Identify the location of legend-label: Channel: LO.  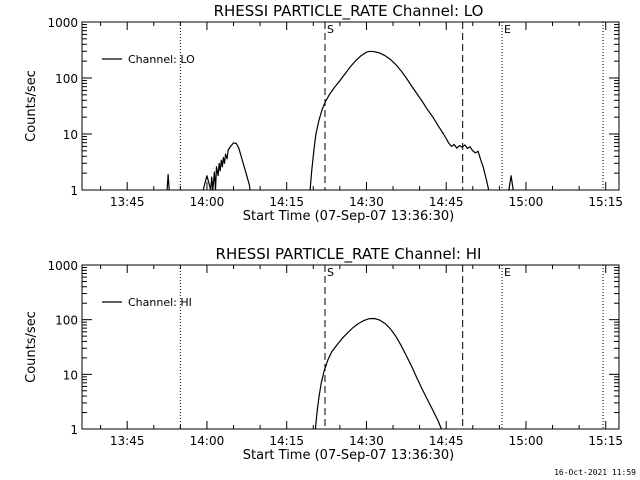
(161, 59).